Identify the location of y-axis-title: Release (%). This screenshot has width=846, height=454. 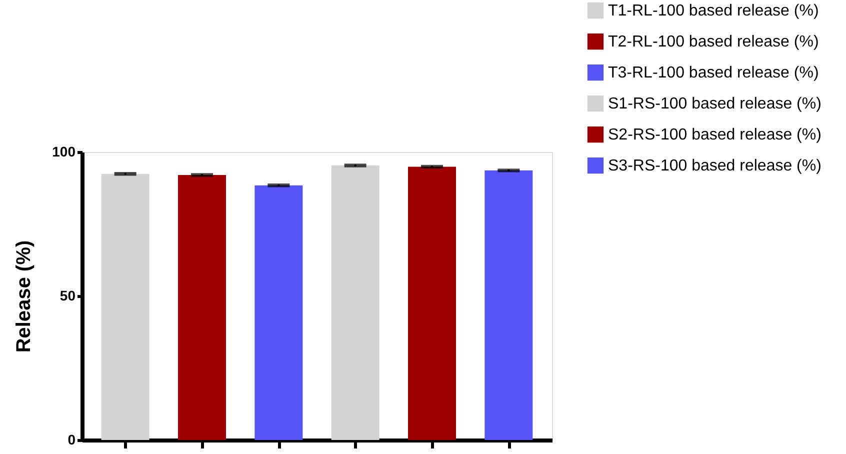
(24, 296).